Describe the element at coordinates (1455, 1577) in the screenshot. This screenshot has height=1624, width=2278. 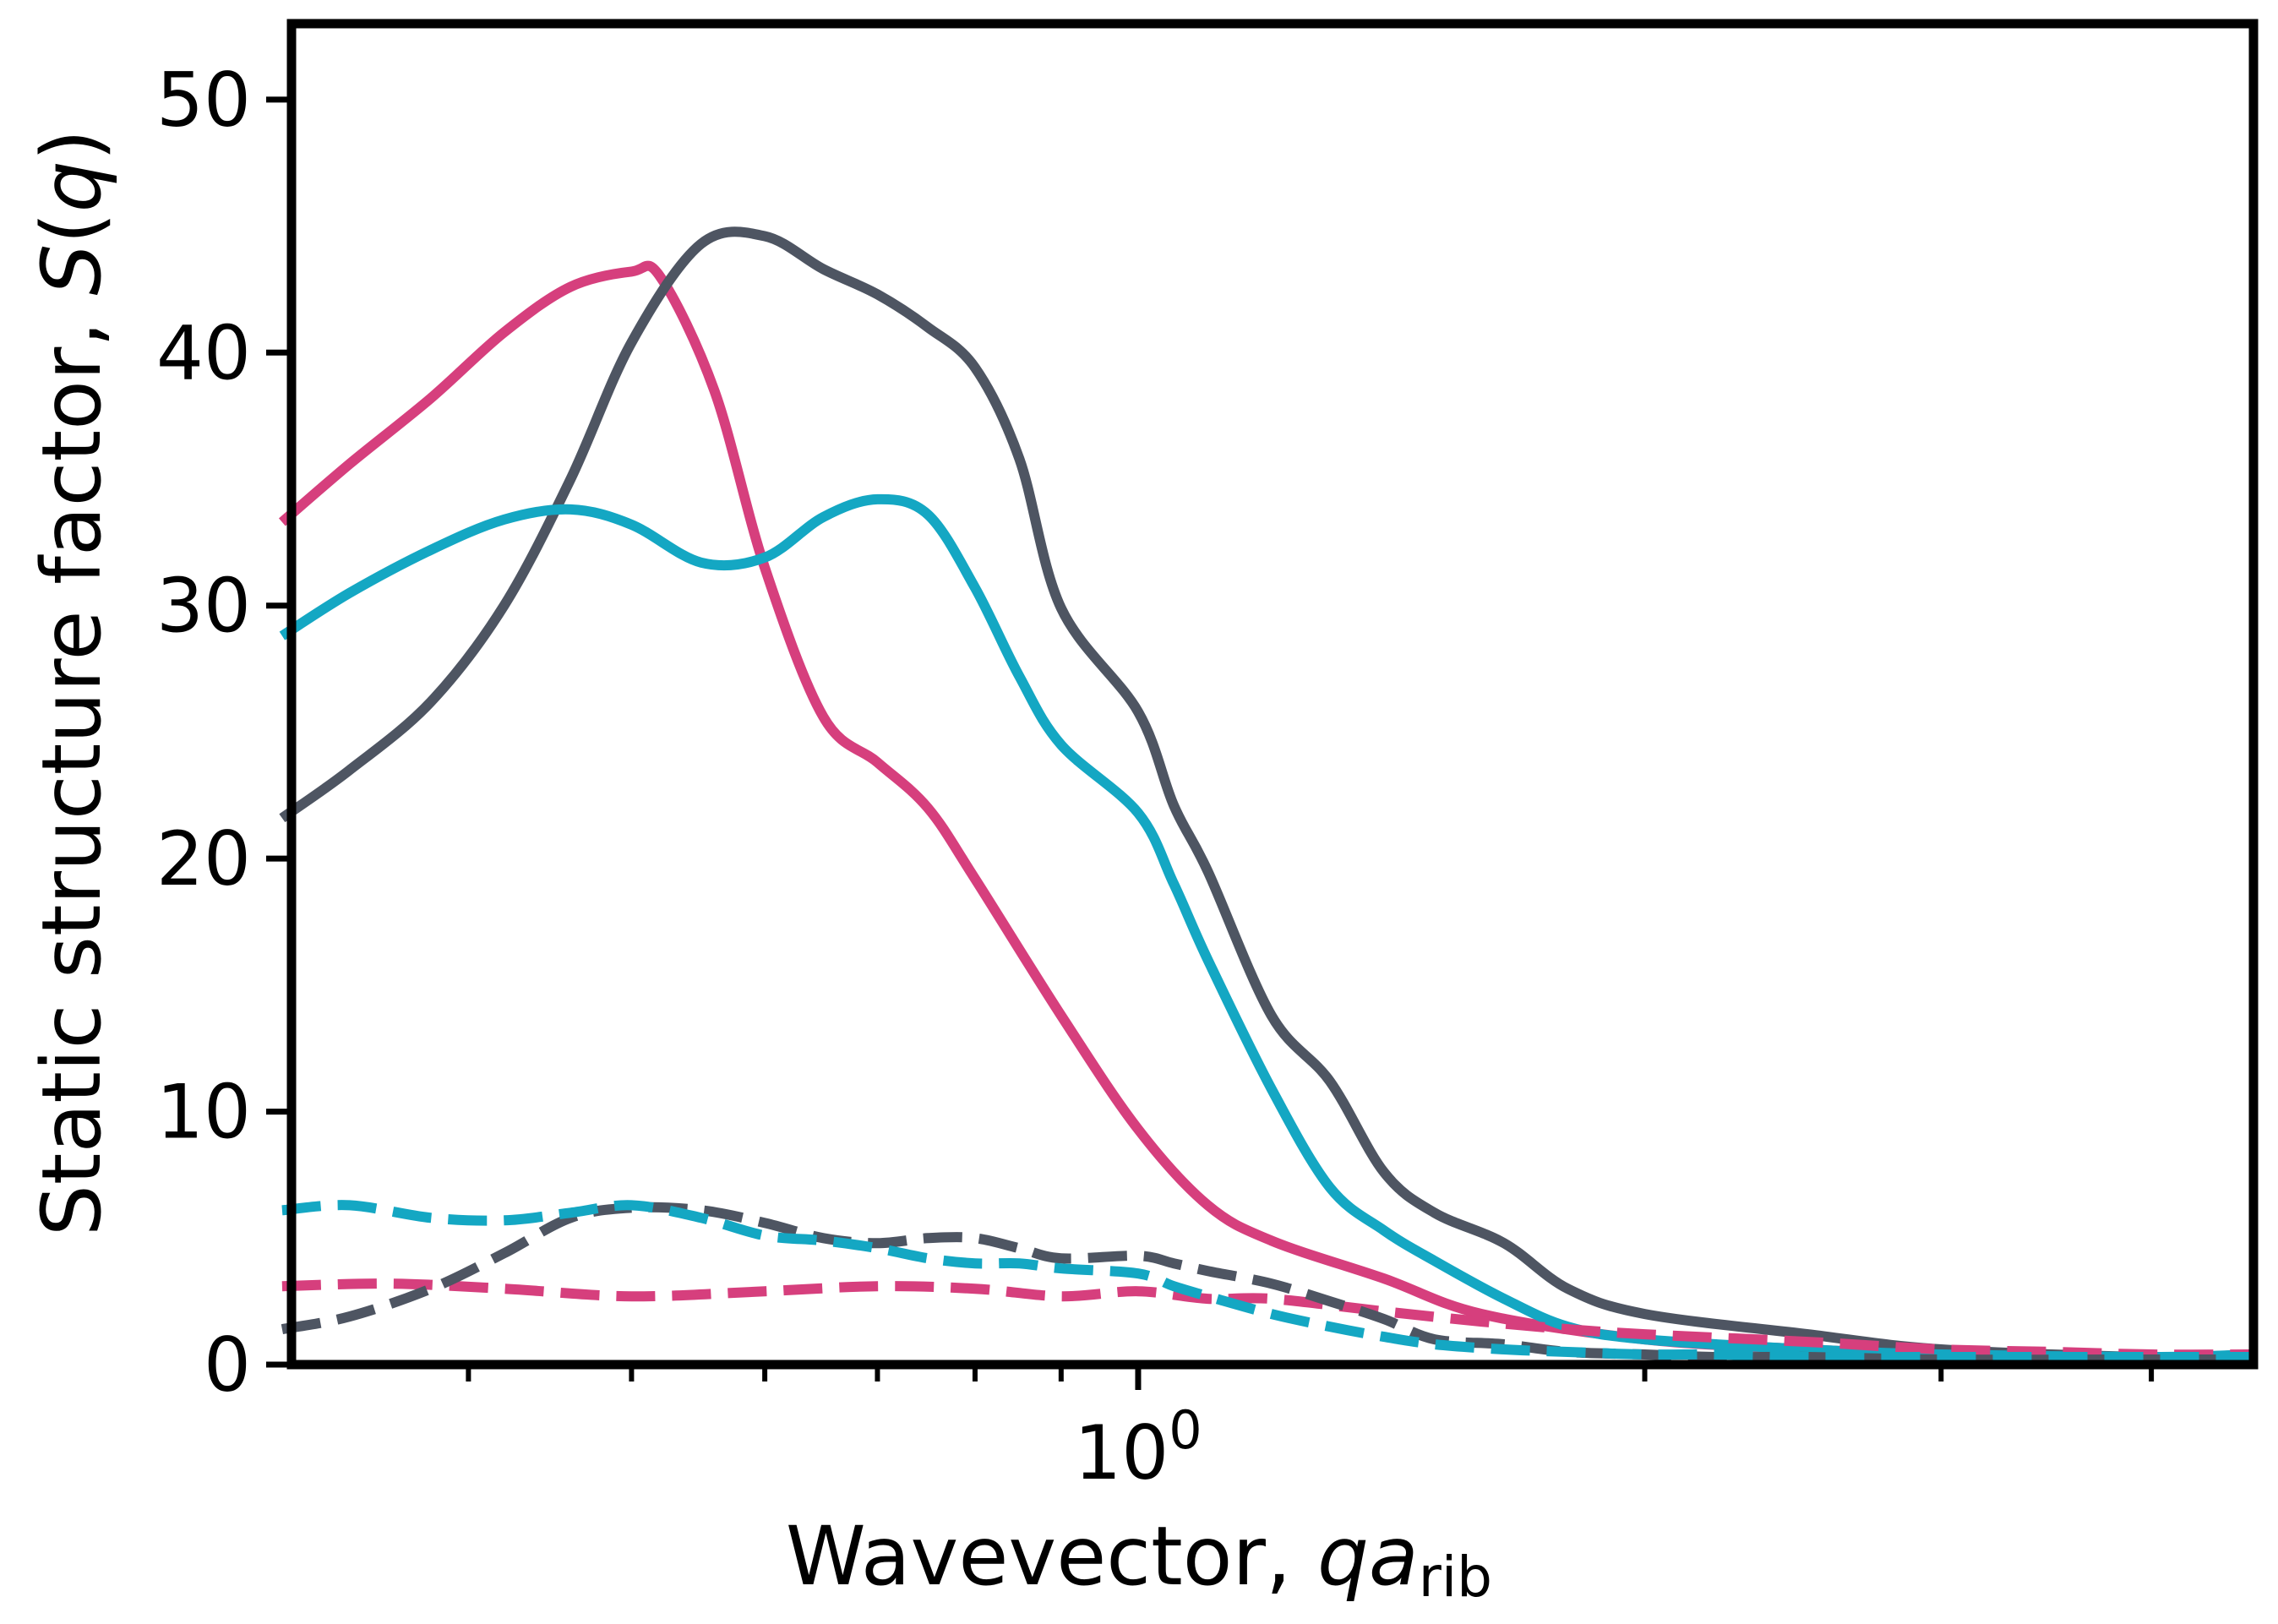
I see `x-axis-title-subscript: rib` at that location.